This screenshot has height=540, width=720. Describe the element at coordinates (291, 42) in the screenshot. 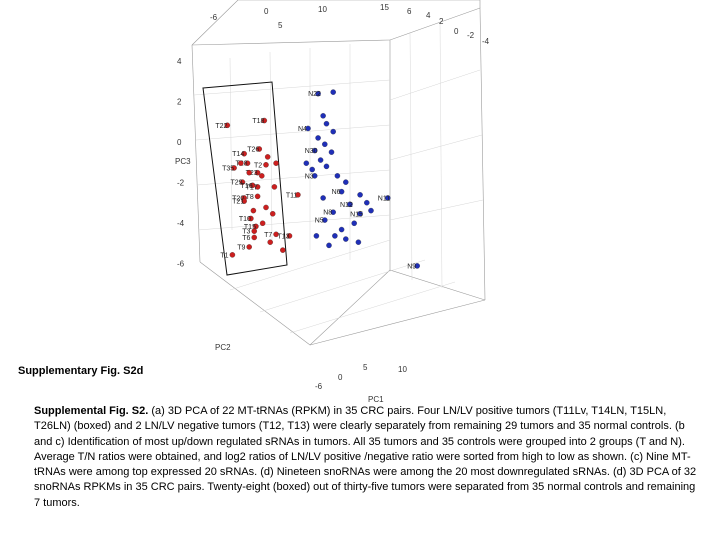

I see `frame-top-edge` at that location.